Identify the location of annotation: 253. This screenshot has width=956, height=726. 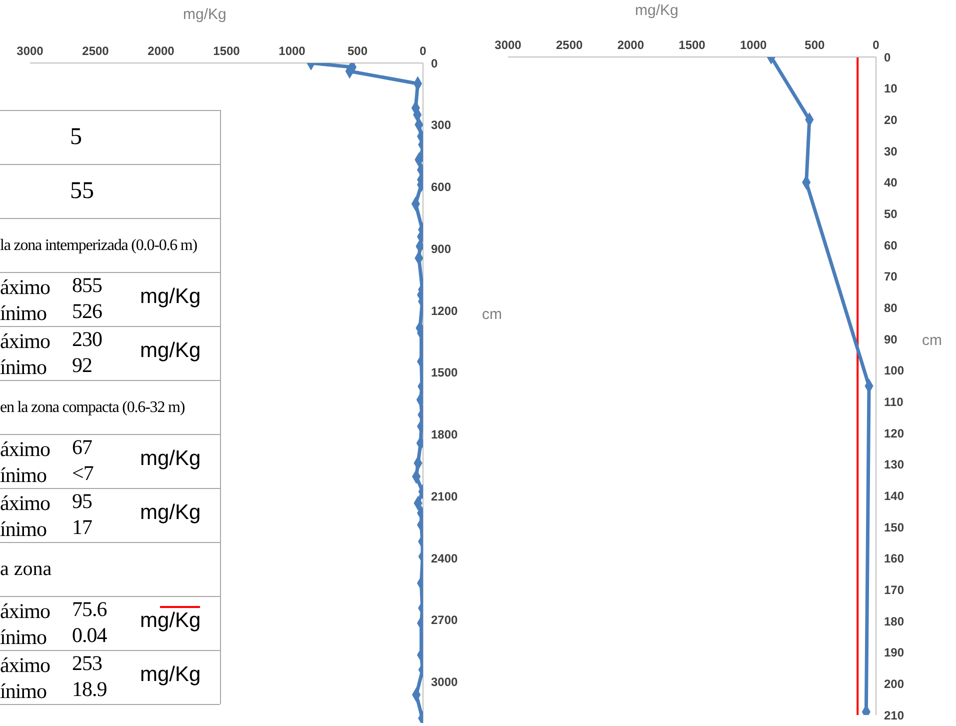
(87, 663).